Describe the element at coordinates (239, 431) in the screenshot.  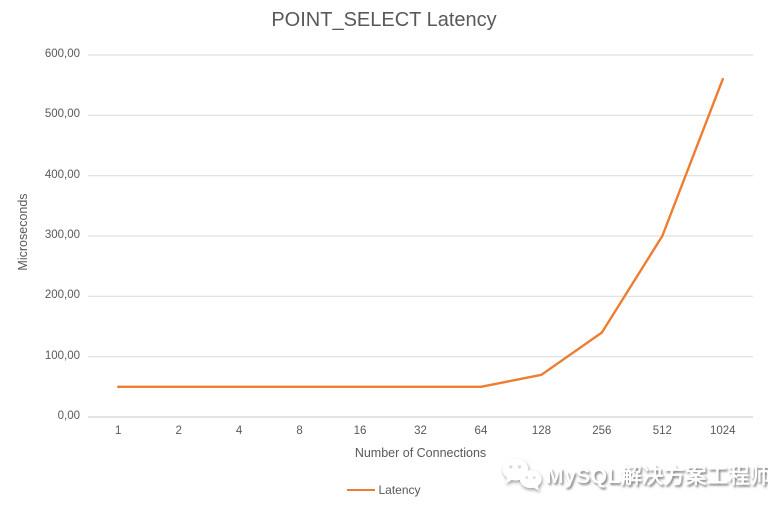
I see `x-tick-label: 4` at that location.